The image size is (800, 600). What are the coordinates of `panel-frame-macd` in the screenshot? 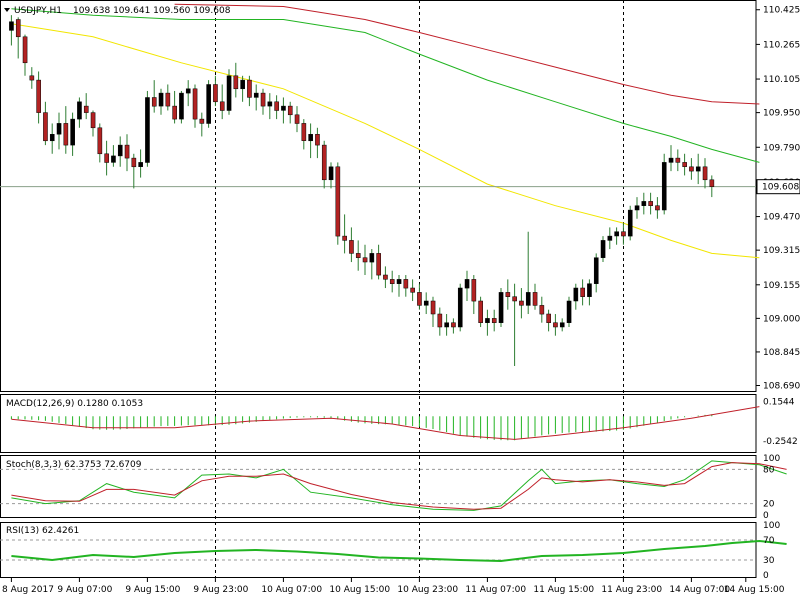 It's located at (378, 423).